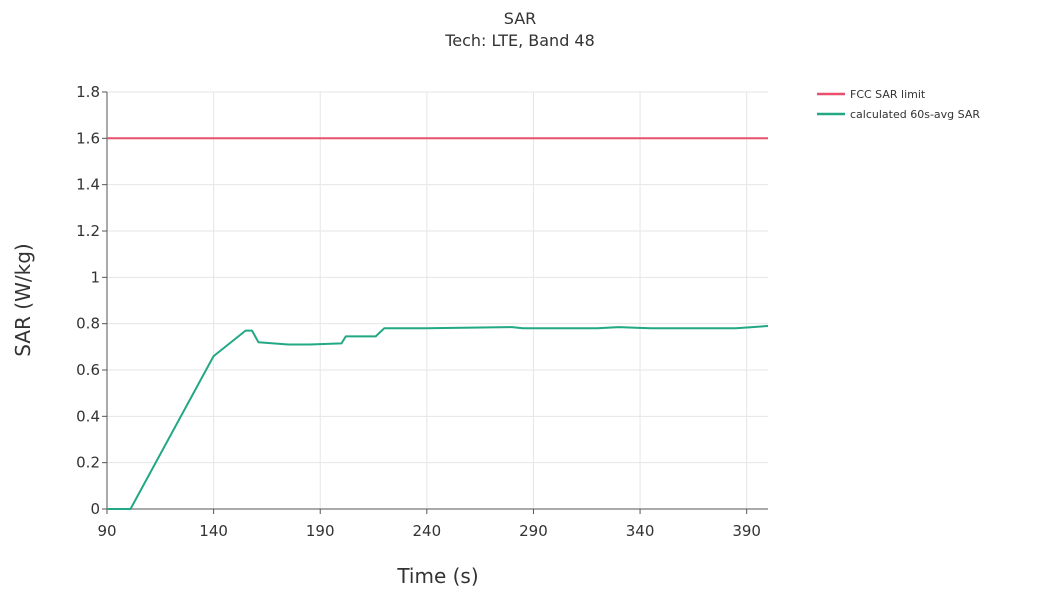  Describe the element at coordinates (533, 531) in the screenshot. I see `x-tick-label: 290` at that location.